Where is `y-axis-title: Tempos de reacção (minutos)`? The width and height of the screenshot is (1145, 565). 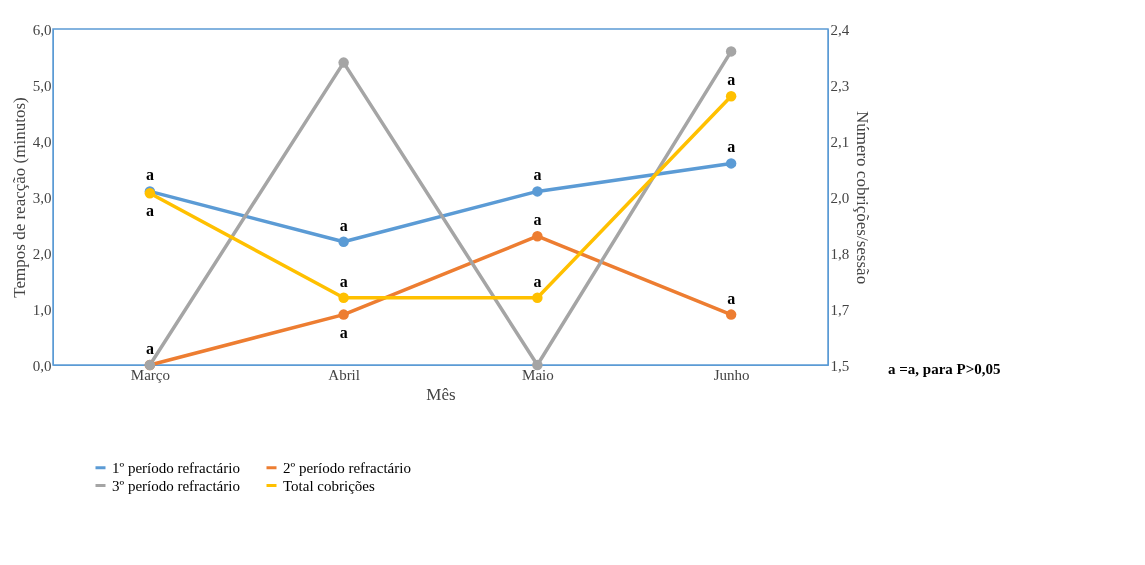 y-axis-title: Tempos de reacção (minutos) is located at coordinates (19, 197).